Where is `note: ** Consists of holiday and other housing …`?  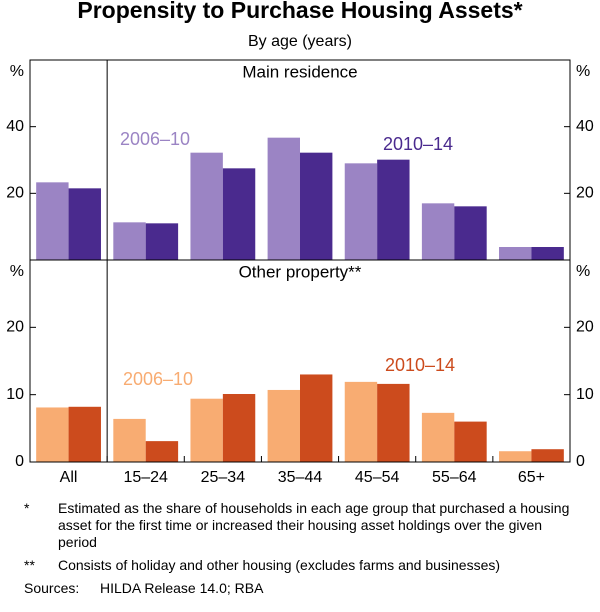 note: ** Consists of holiday and other housing … is located at coordinates (300, 565).